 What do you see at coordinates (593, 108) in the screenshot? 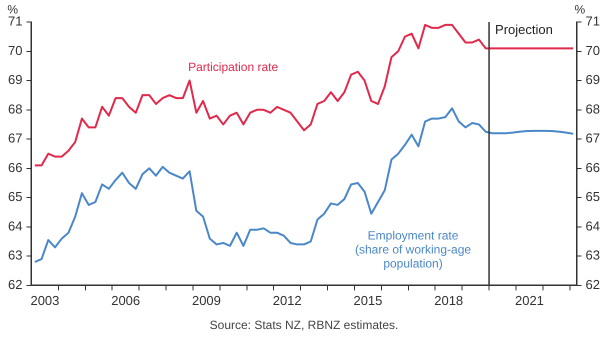
I see `y2-tick-label: 68` at bounding box center [593, 108].